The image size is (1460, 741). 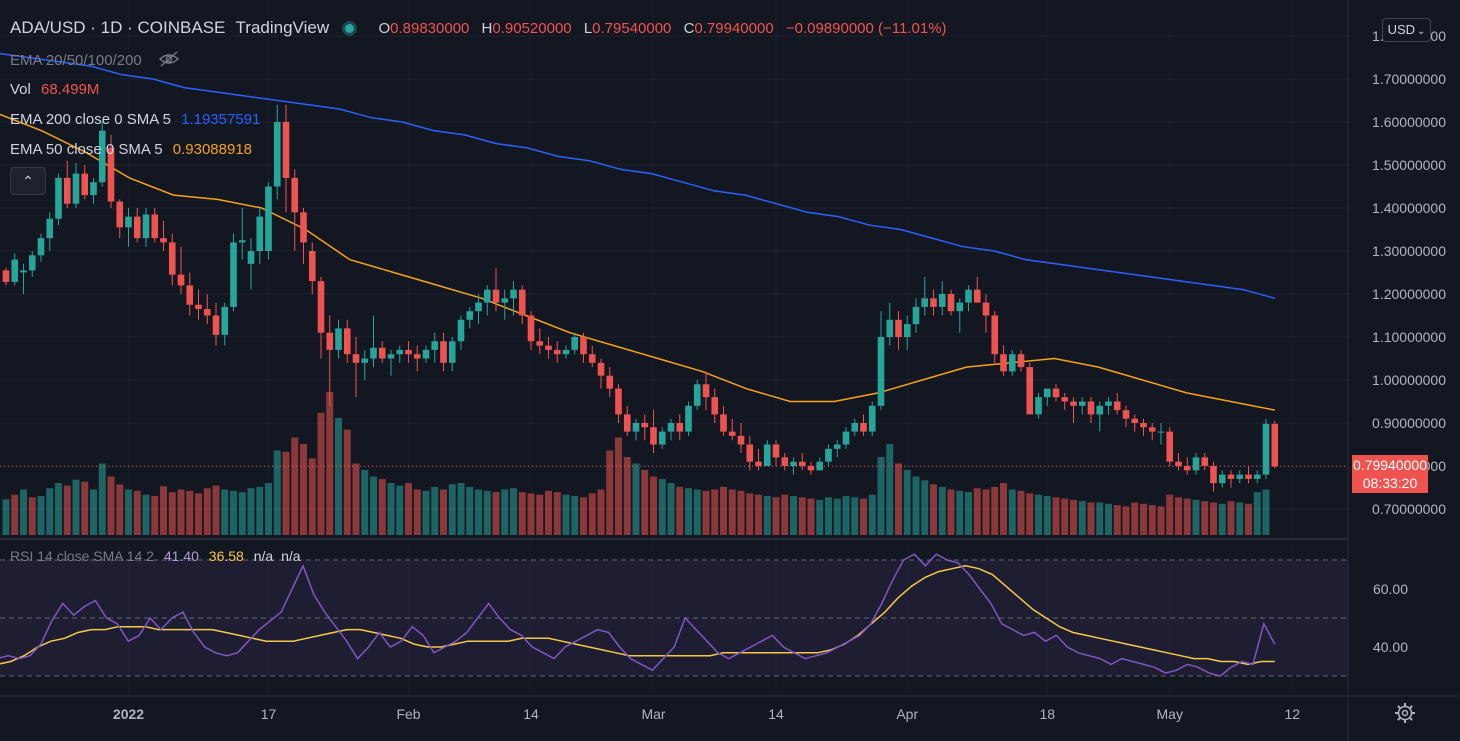 What do you see at coordinates (28, 181) in the screenshot?
I see `collapse-legend-button: ⌃` at bounding box center [28, 181].